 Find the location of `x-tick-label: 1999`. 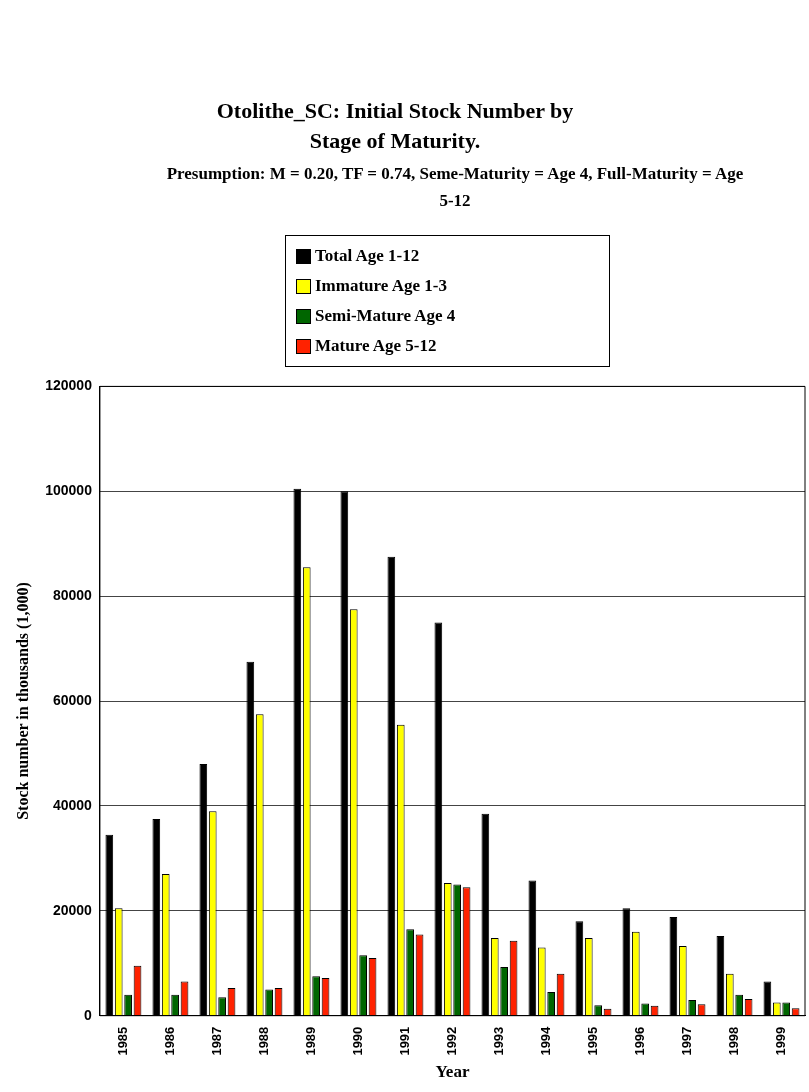

x-tick-label: 1999 is located at coordinates (781, 1041).